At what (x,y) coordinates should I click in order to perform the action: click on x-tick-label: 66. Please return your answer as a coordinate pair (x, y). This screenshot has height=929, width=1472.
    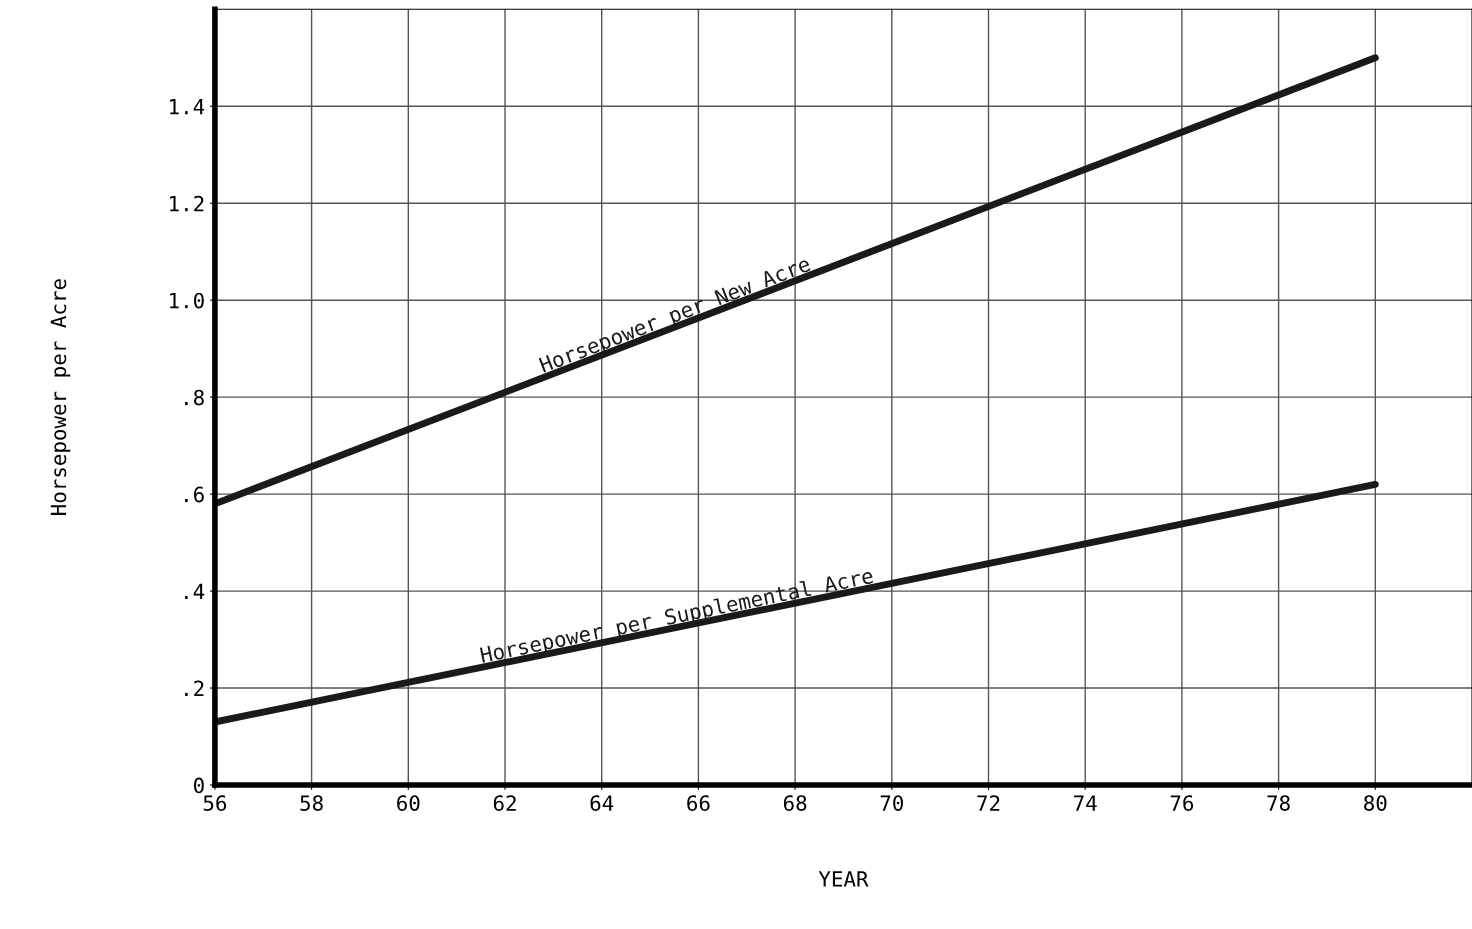
    Looking at the image, I should click on (698, 803).